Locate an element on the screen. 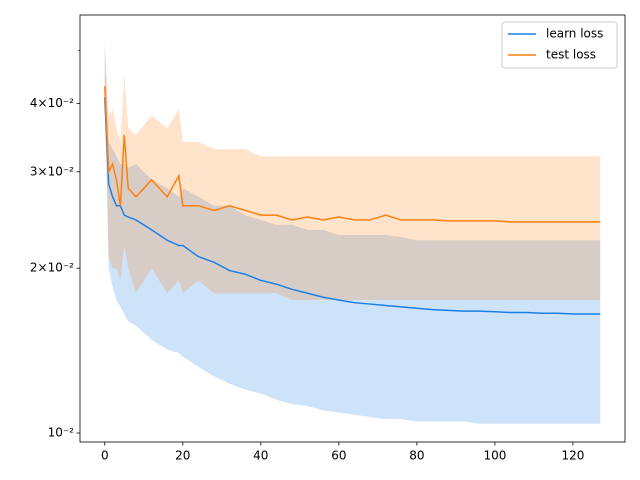 This screenshot has height=480, width=640. x-tick-label: 0 is located at coordinates (105, 456).